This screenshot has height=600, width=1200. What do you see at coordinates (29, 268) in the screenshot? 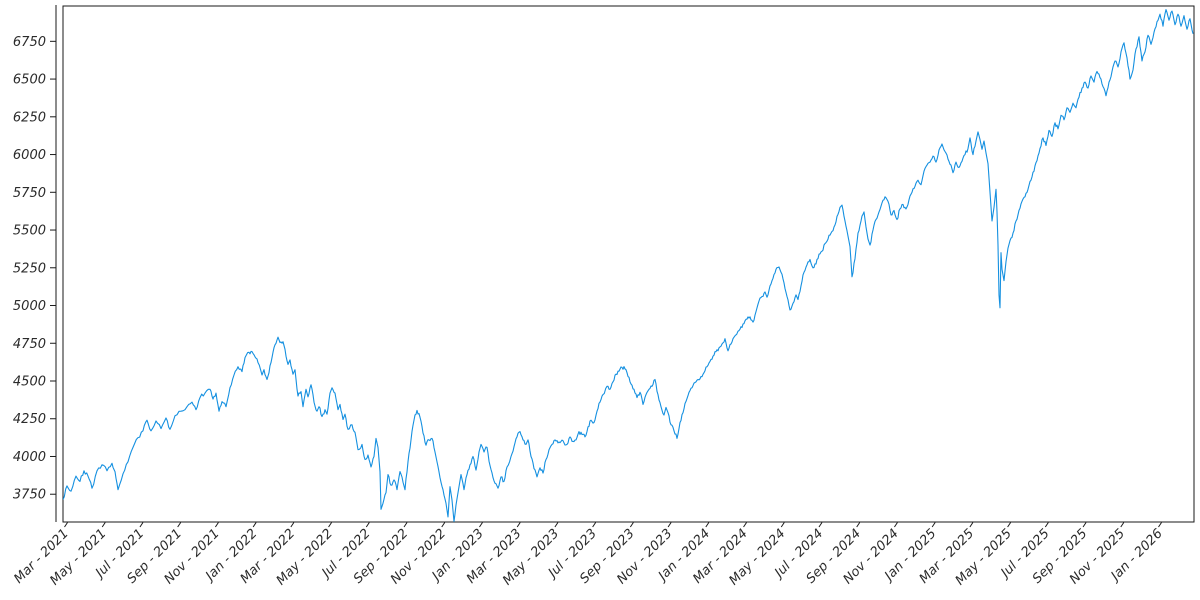
I see `y-tick-label: 5250` at bounding box center [29, 268].